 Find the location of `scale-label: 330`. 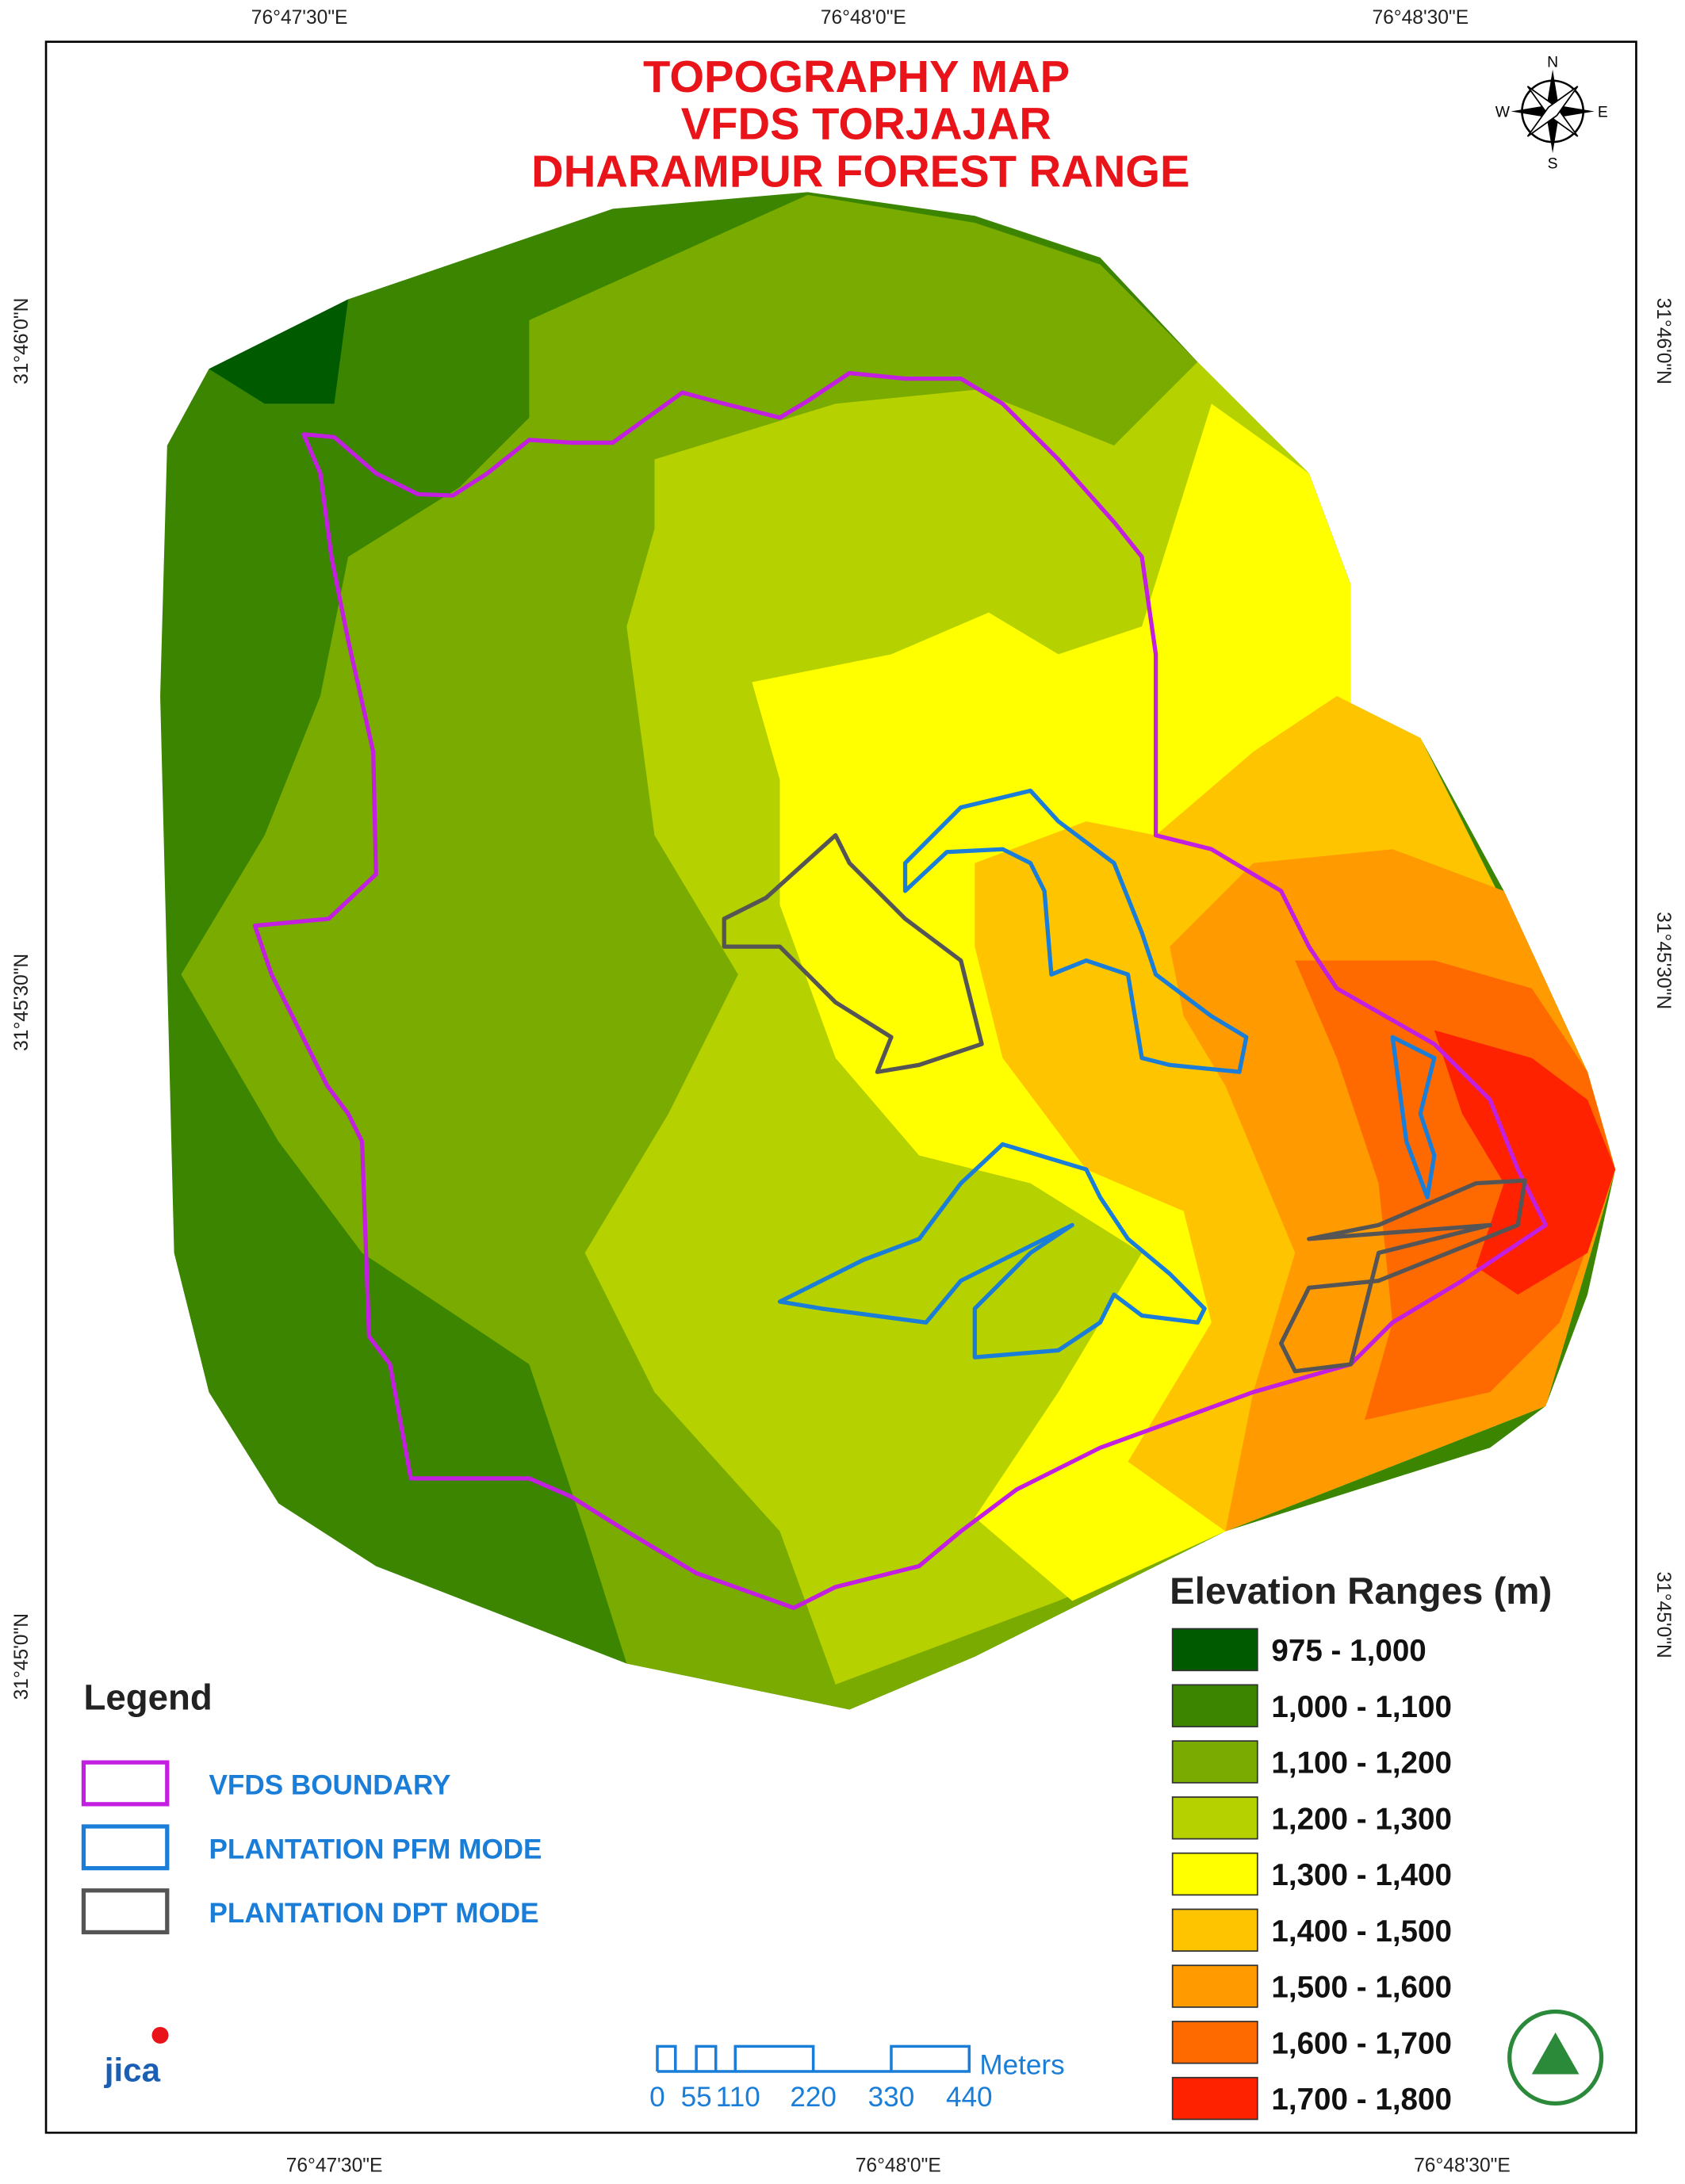

scale-label: 330 is located at coordinates (891, 2097).